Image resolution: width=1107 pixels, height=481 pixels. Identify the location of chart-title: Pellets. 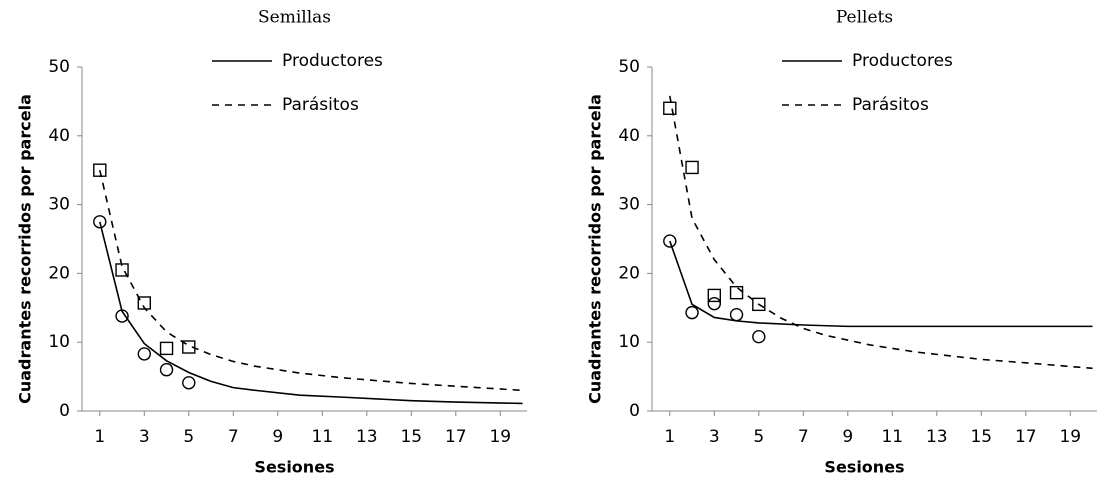
(864, 18).